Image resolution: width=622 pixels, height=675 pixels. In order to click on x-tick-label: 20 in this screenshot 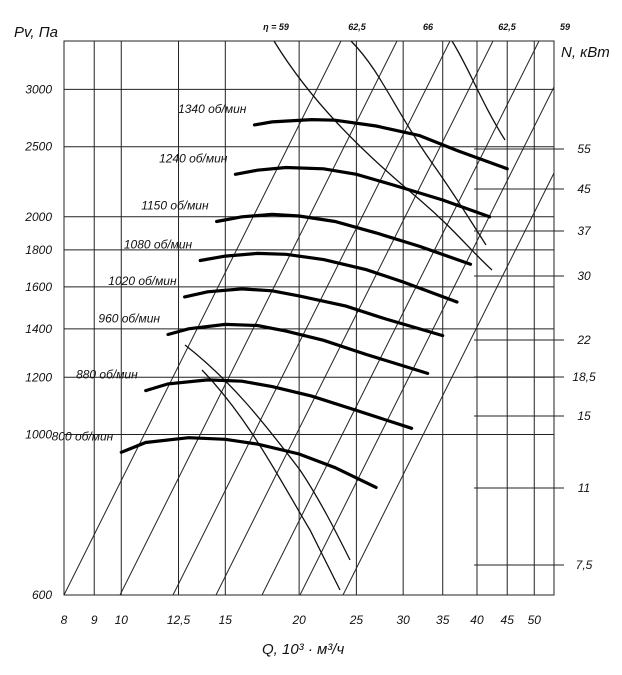, I will do `click(298, 620)`.